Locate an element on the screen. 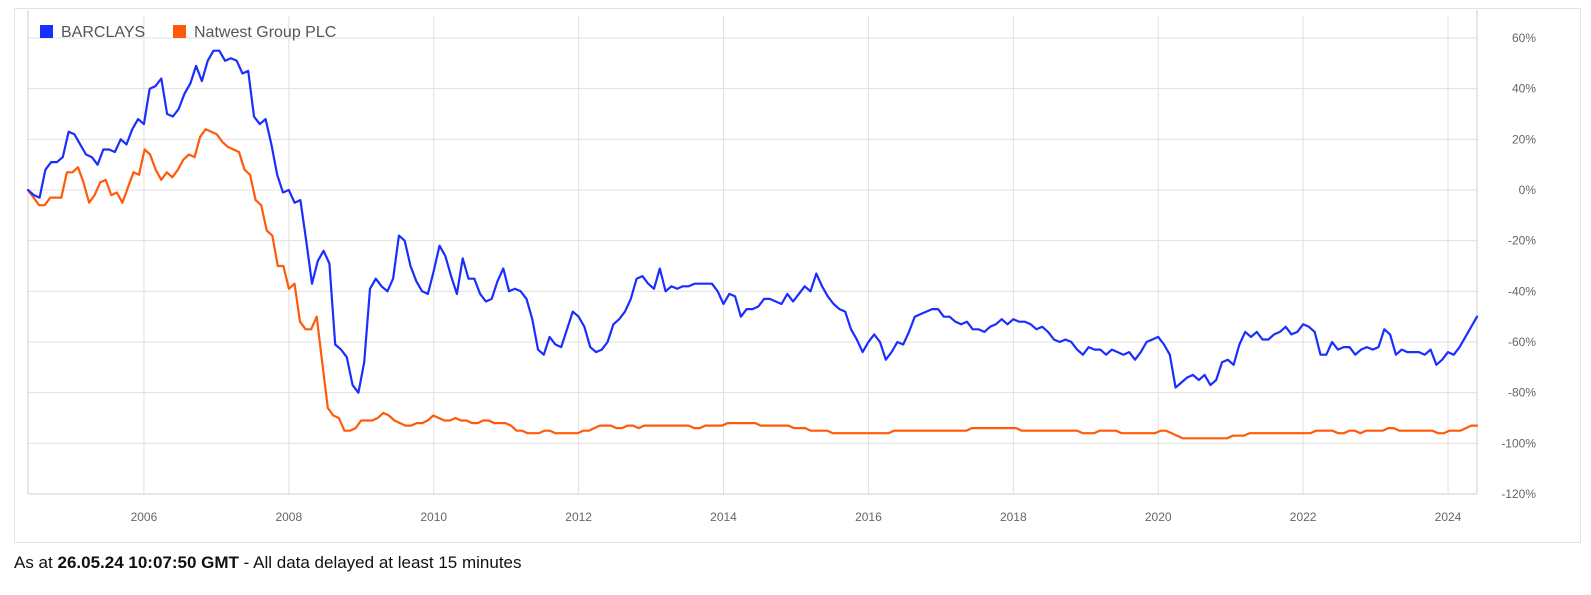 This screenshot has width=1591, height=595. x-tick-label: 2012 is located at coordinates (578, 517).